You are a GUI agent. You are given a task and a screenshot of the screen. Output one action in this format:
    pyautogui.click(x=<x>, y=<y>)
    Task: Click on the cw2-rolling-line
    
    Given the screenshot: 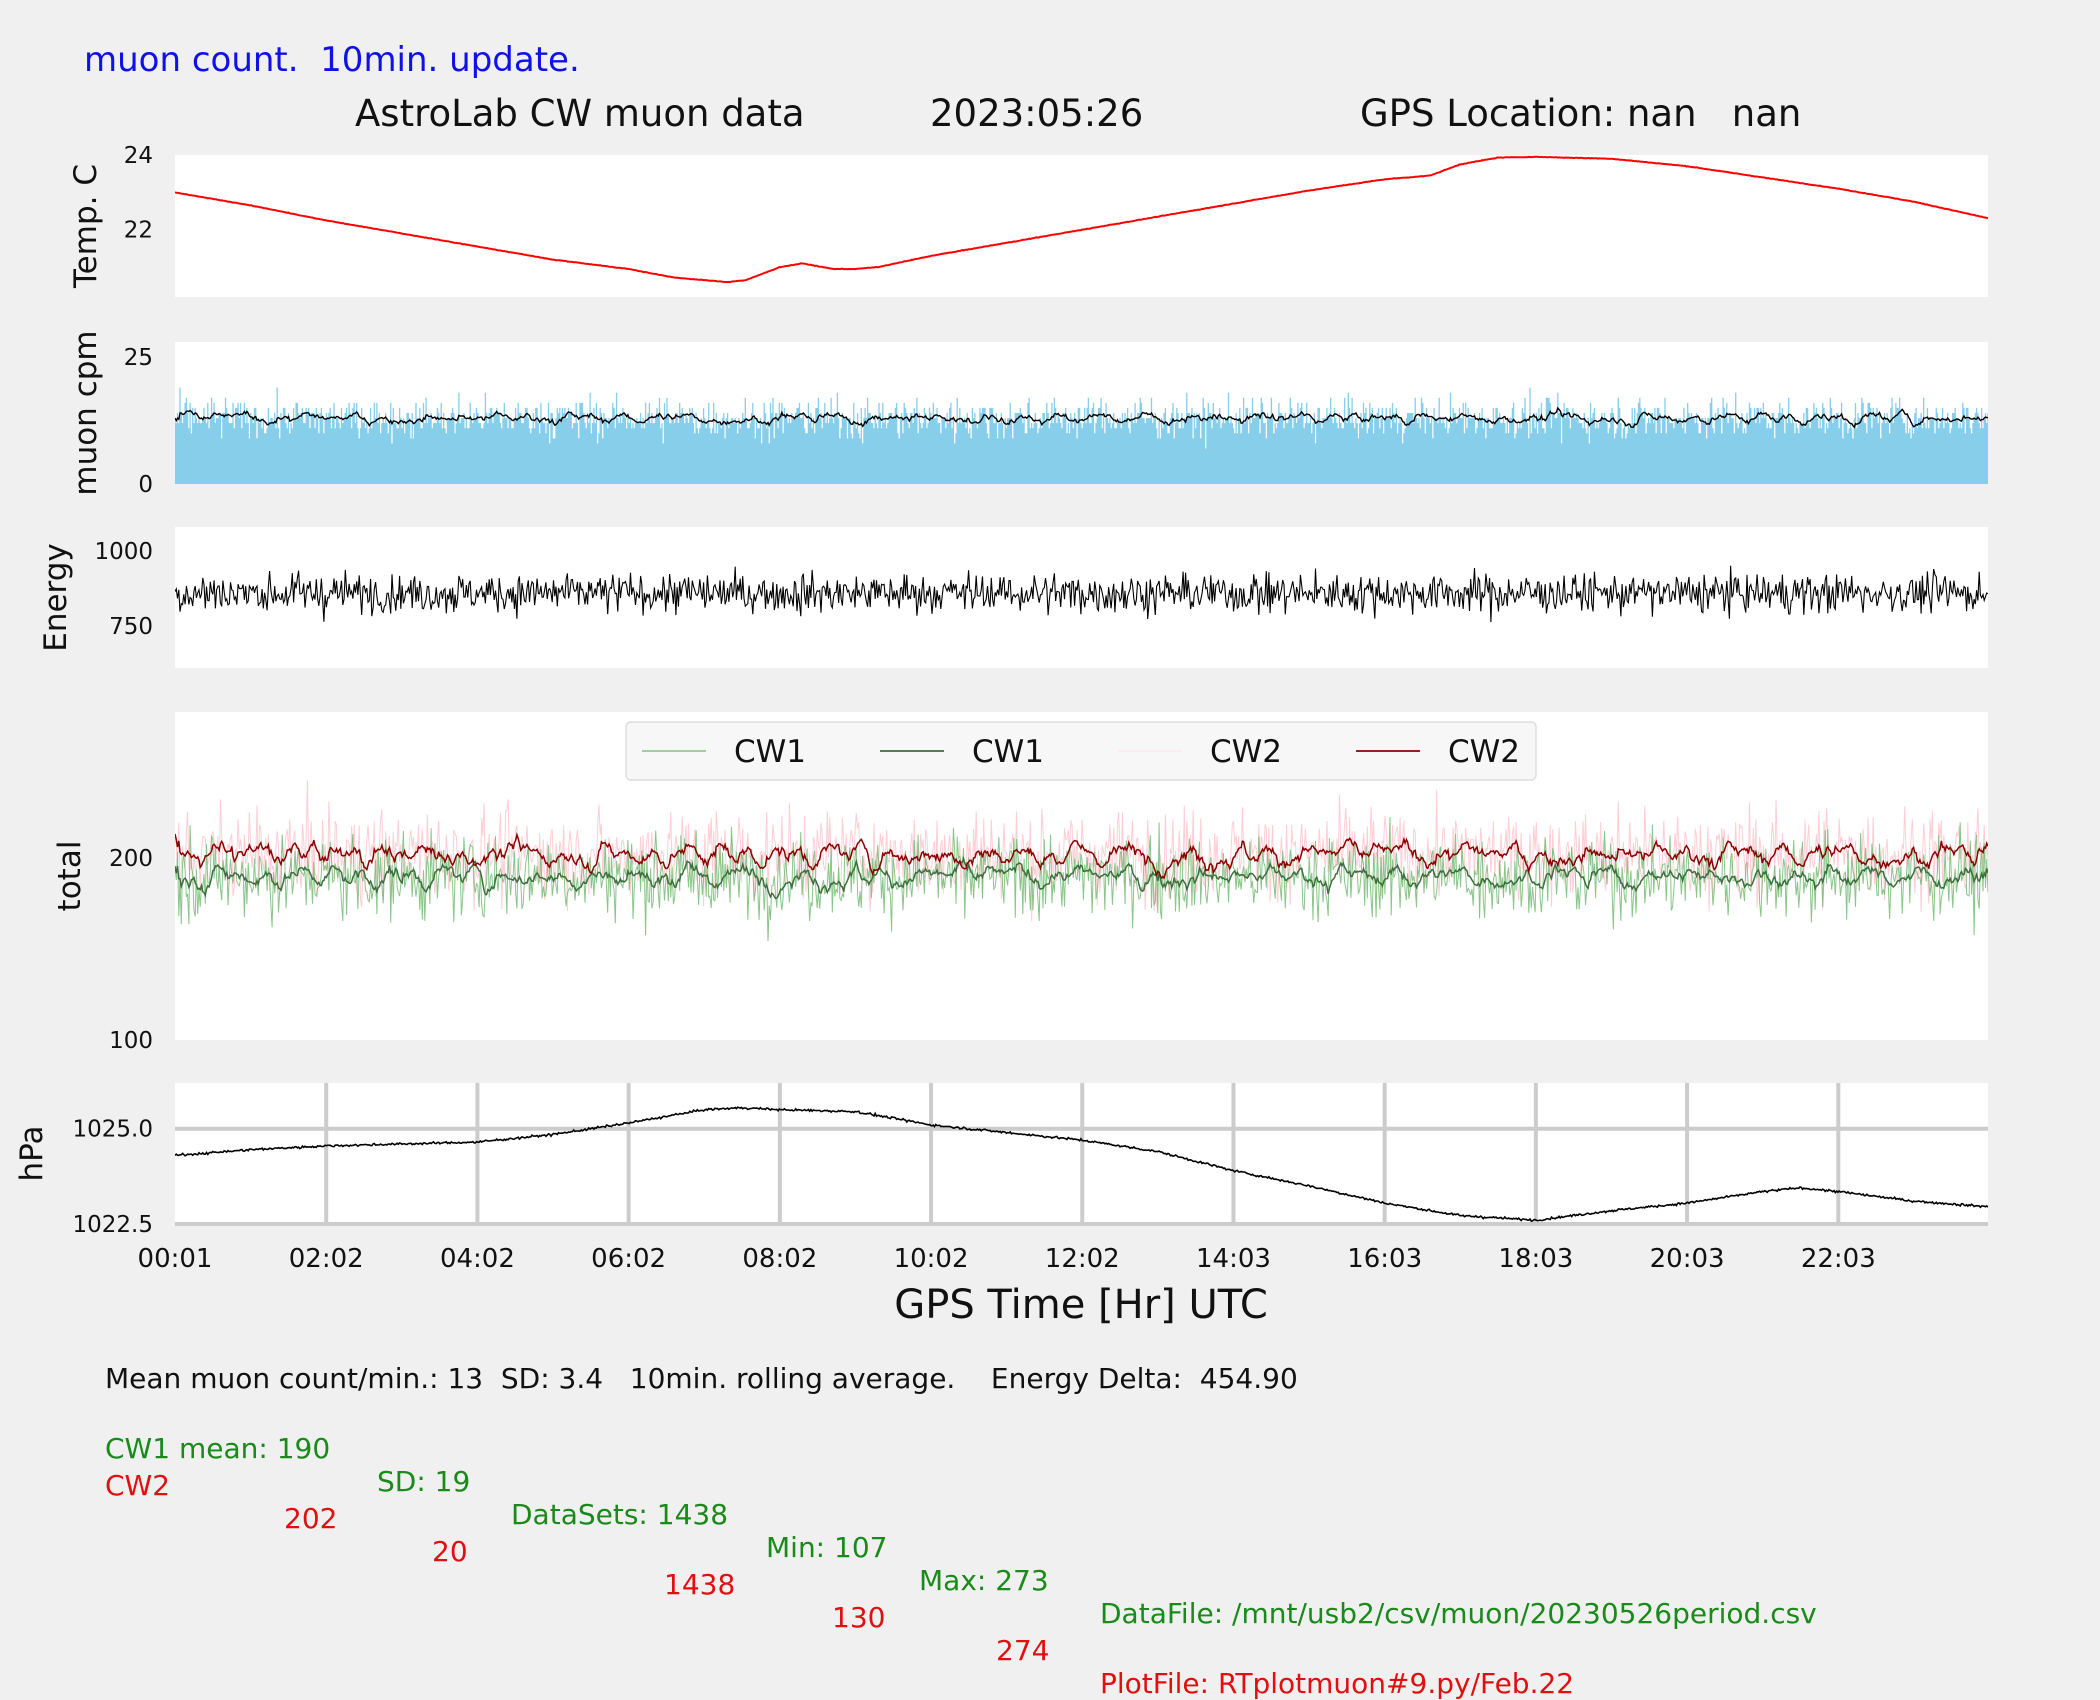 What is the action you would take?
    pyautogui.click(x=1081, y=856)
    